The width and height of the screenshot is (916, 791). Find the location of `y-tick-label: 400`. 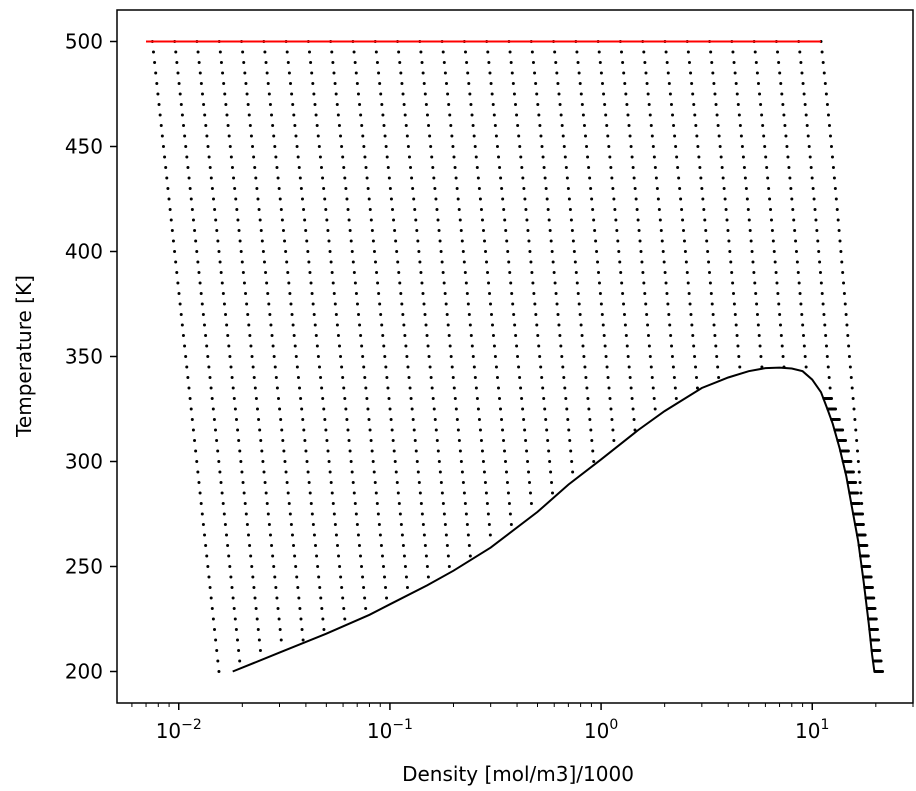

y-tick-label: 400 is located at coordinates (84, 252).